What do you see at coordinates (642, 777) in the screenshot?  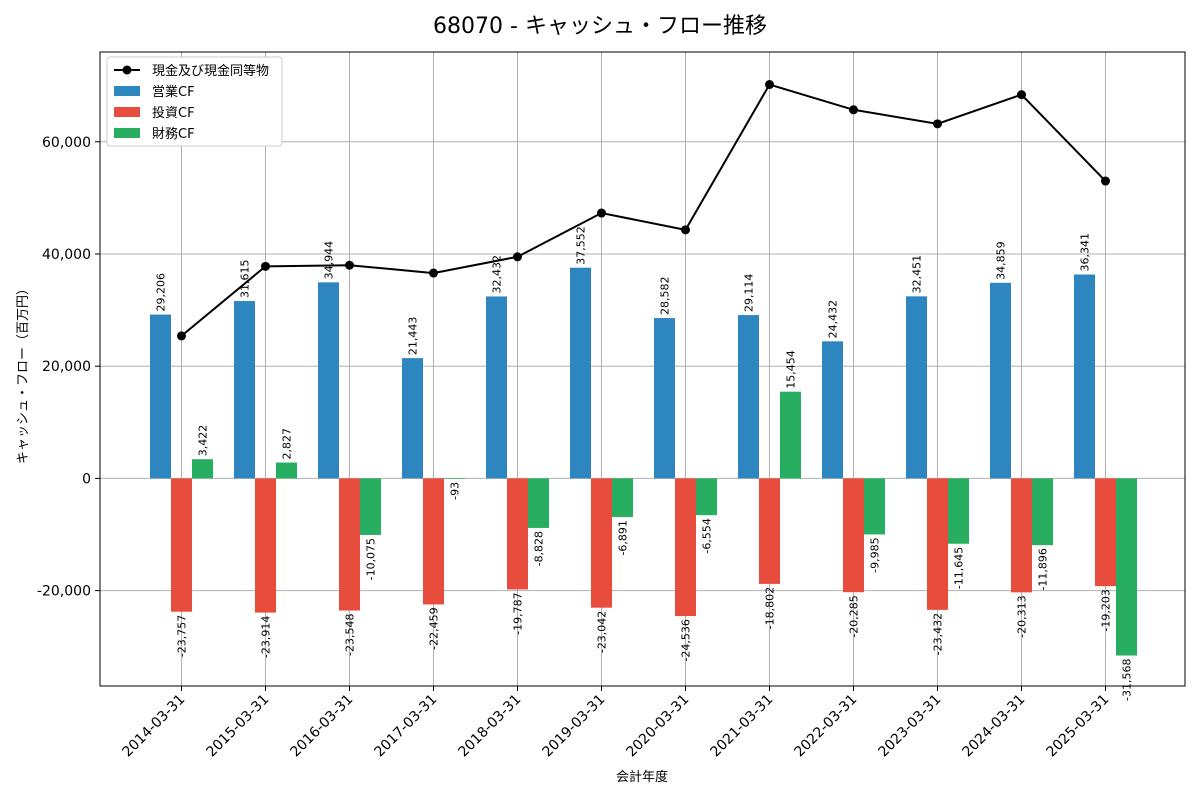 I see `x-axis-label: 会計年度` at bounding box center [642, 777].